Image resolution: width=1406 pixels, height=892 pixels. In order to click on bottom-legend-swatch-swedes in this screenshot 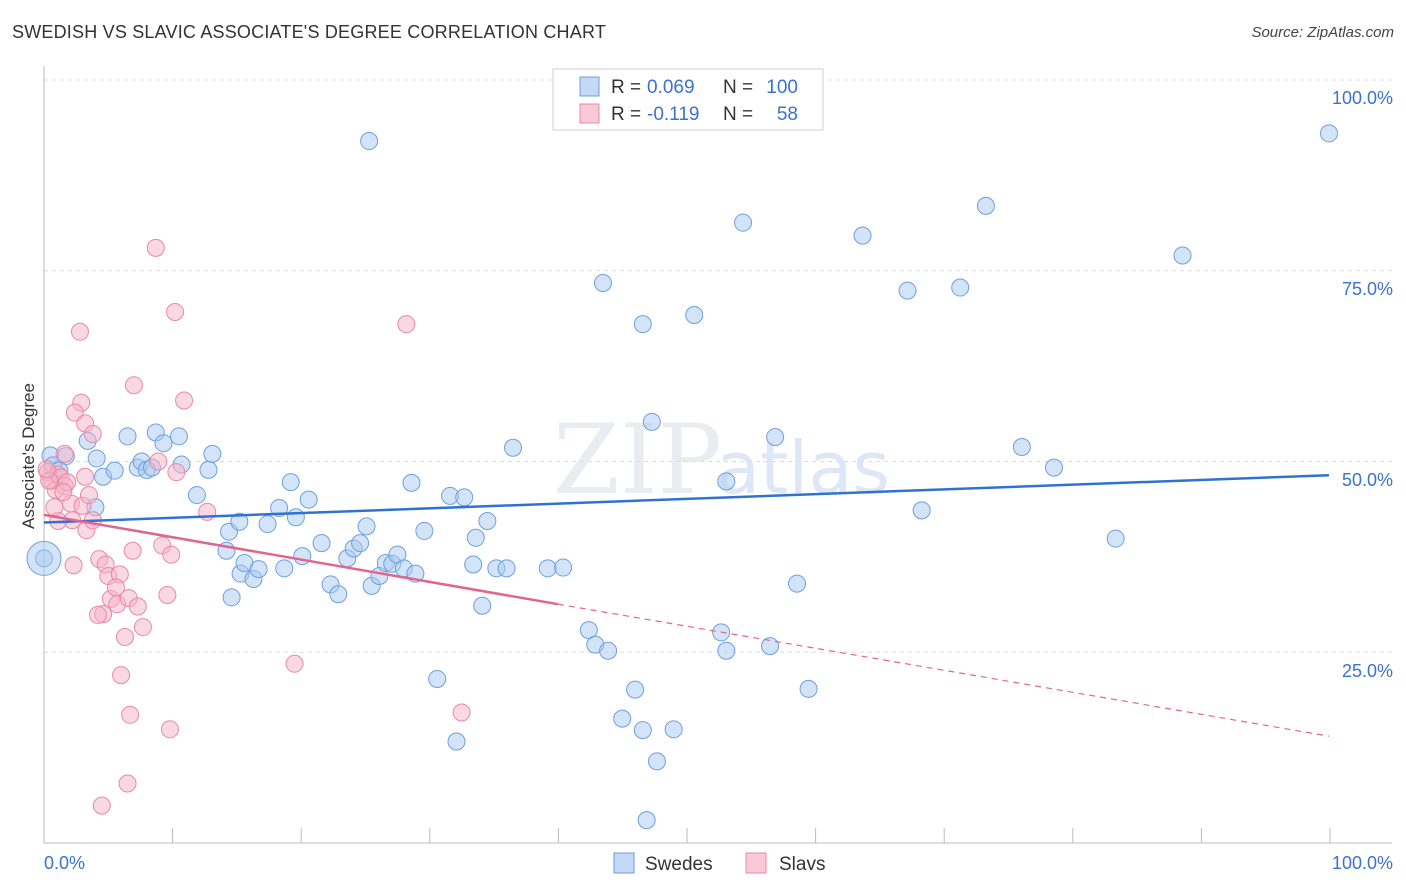, I will do `click(624, 863)`.